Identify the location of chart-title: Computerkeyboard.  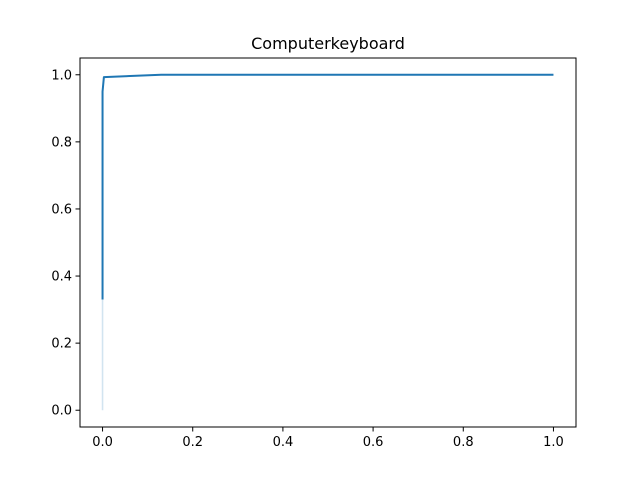
(328, 43).